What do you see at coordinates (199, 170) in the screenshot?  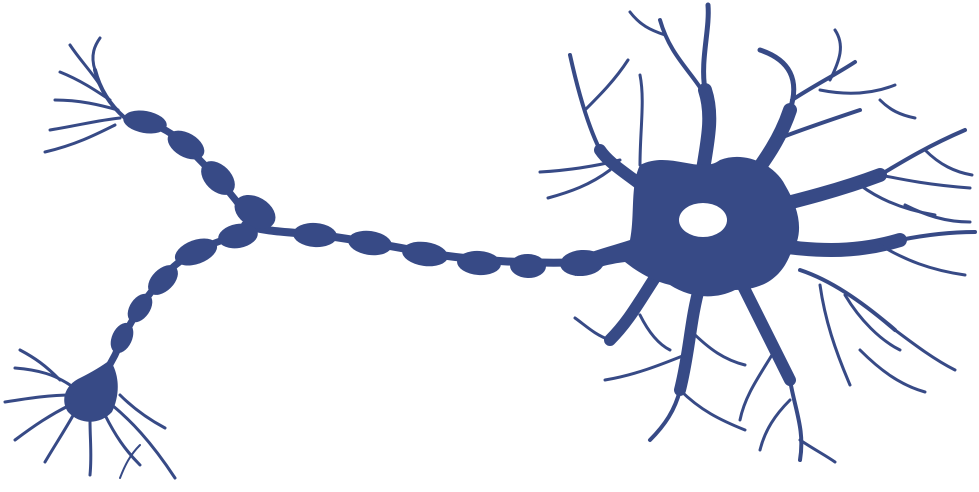 I see `axon-branch-upper` at bounding box center [199, 170].